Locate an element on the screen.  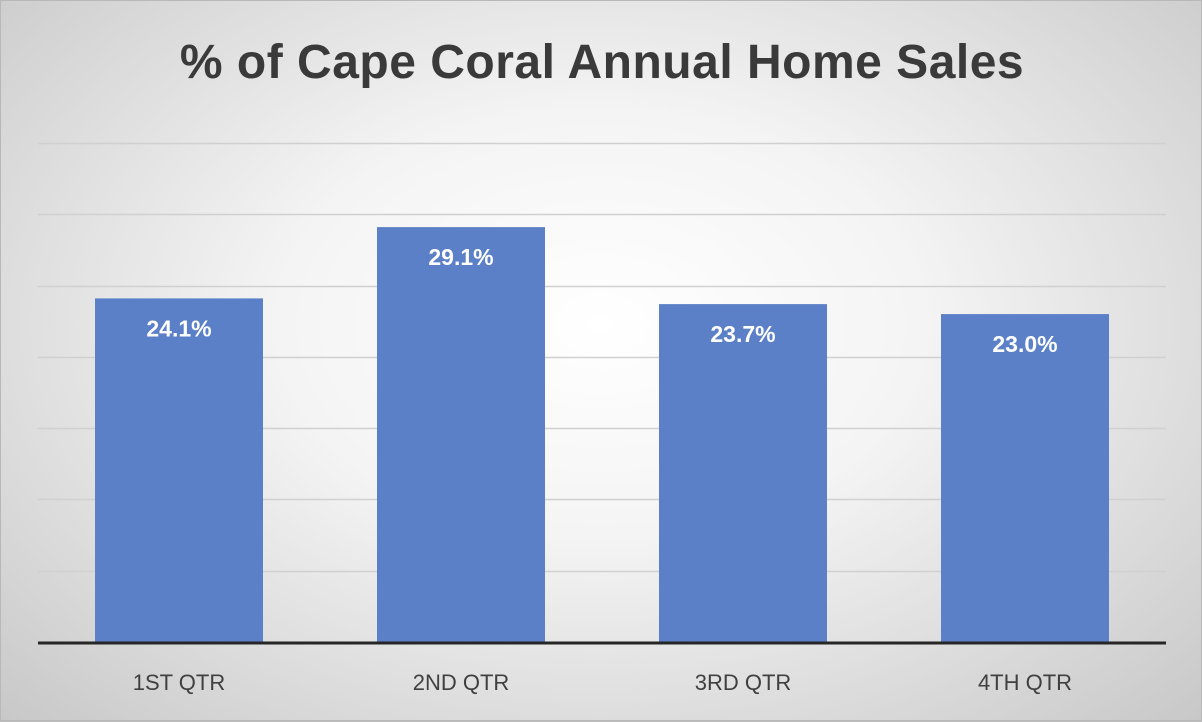
x-tick-label-1: 1ST QTR is located at coordinates (179, 682).